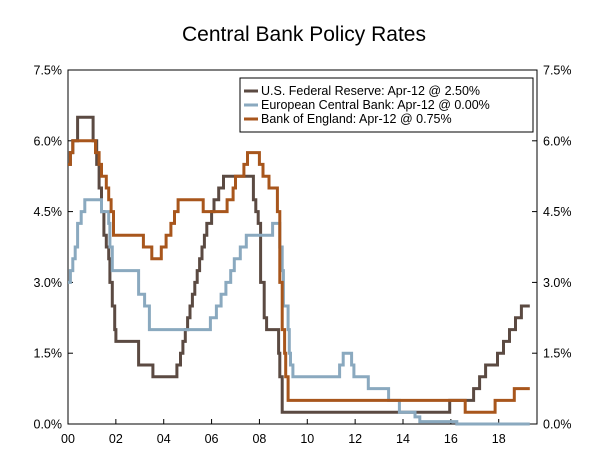 This screenshot has height=454, width=600. I want to click on y-tick-label-right: 1.5%, so click(557, 354).